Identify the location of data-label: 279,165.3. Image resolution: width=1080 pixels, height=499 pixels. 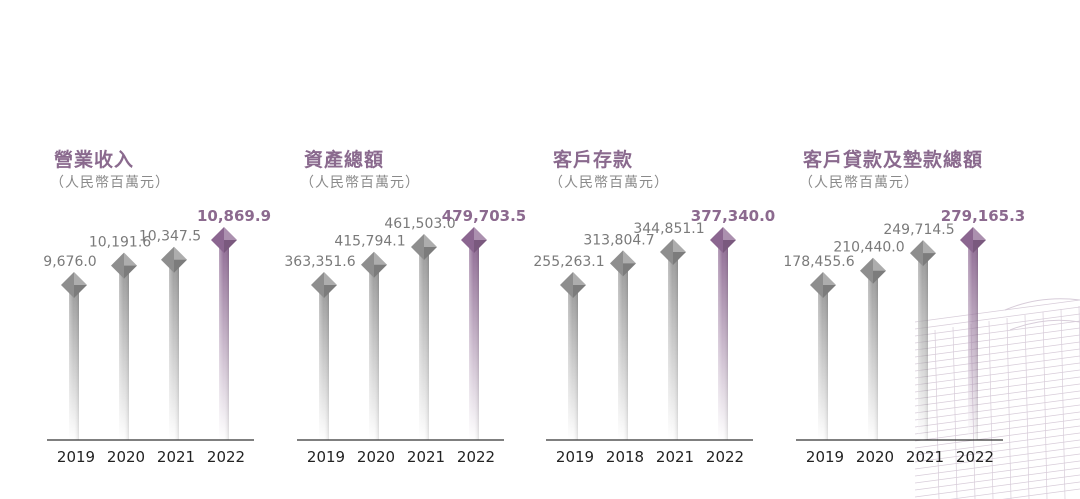
(983, 216).